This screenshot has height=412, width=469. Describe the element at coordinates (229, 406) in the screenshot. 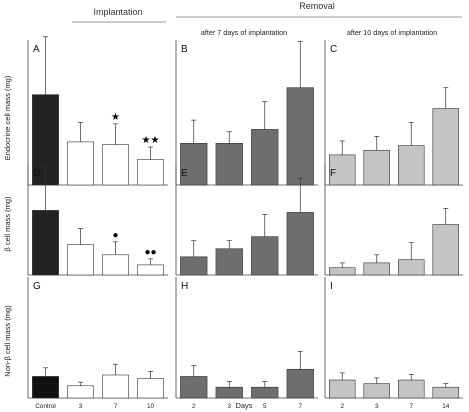

I see `panel-h-tick-2: 3` at that location.